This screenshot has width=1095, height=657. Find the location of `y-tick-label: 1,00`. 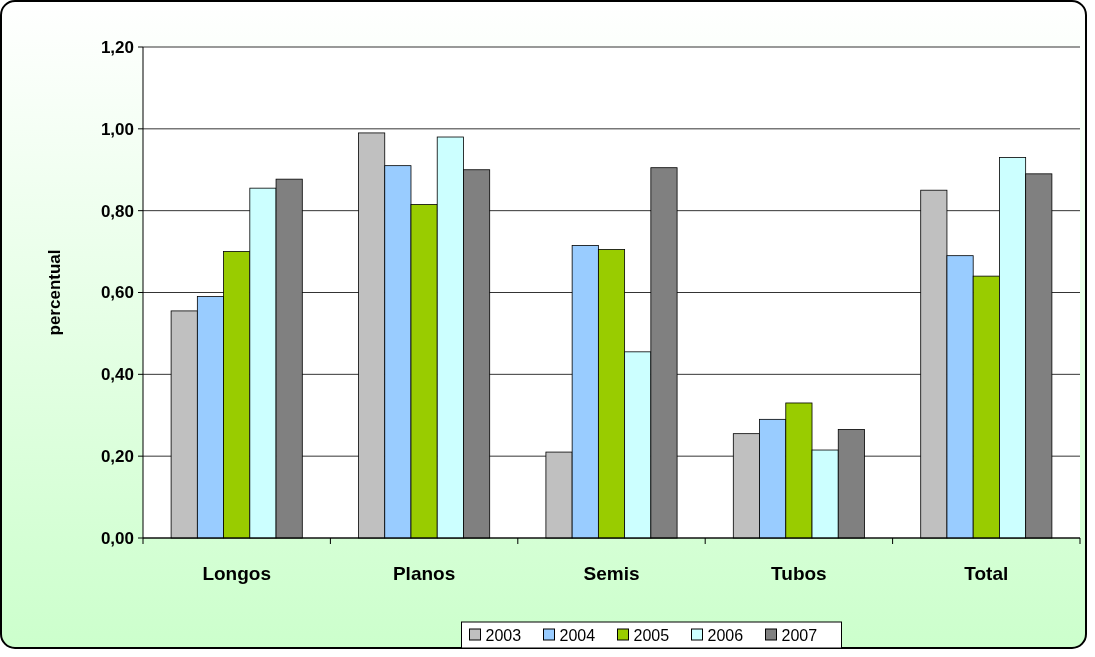

y-tick-label: 1,00 is located at coordinates (117, 129).